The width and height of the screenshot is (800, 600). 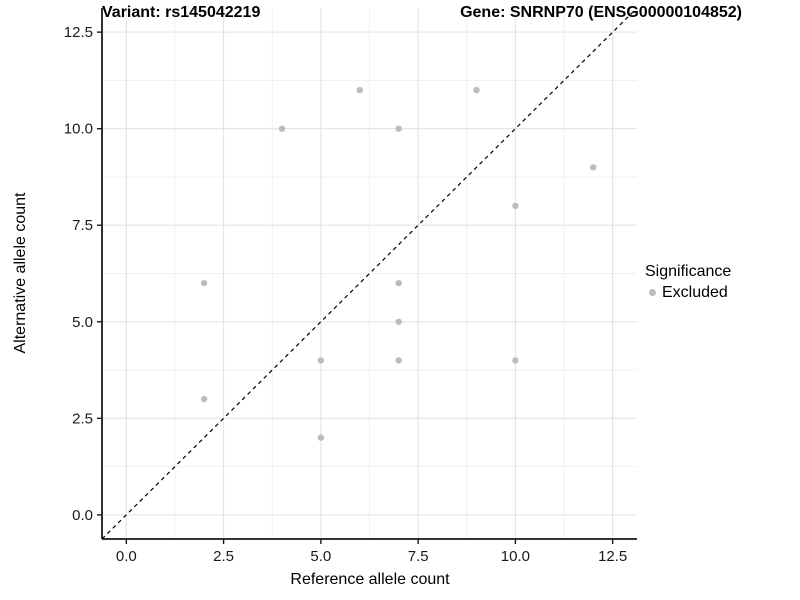 What do you see at coordinates (688, 271) in the screenshot?
I see `legend-title: Significance` at bounding box center [688, 271].